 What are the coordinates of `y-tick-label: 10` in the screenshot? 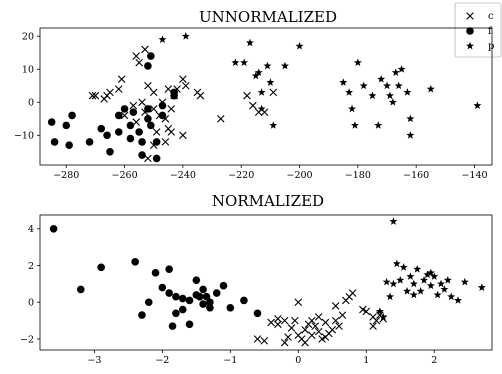 It's located at (28, 70).